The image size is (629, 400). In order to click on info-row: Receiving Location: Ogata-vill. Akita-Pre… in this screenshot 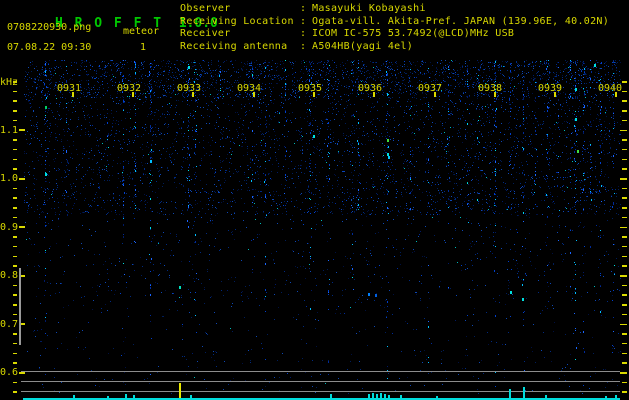, I will do `click(394, 22)`.